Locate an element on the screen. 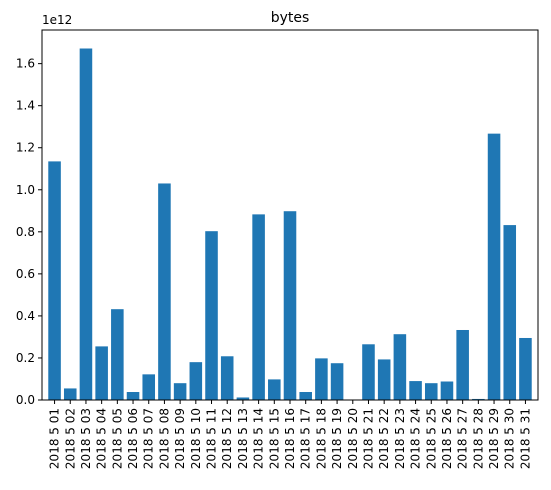 The image size is (551, 490). x-tick-label: 2018 5 12 is located at coordinates (227, 438).